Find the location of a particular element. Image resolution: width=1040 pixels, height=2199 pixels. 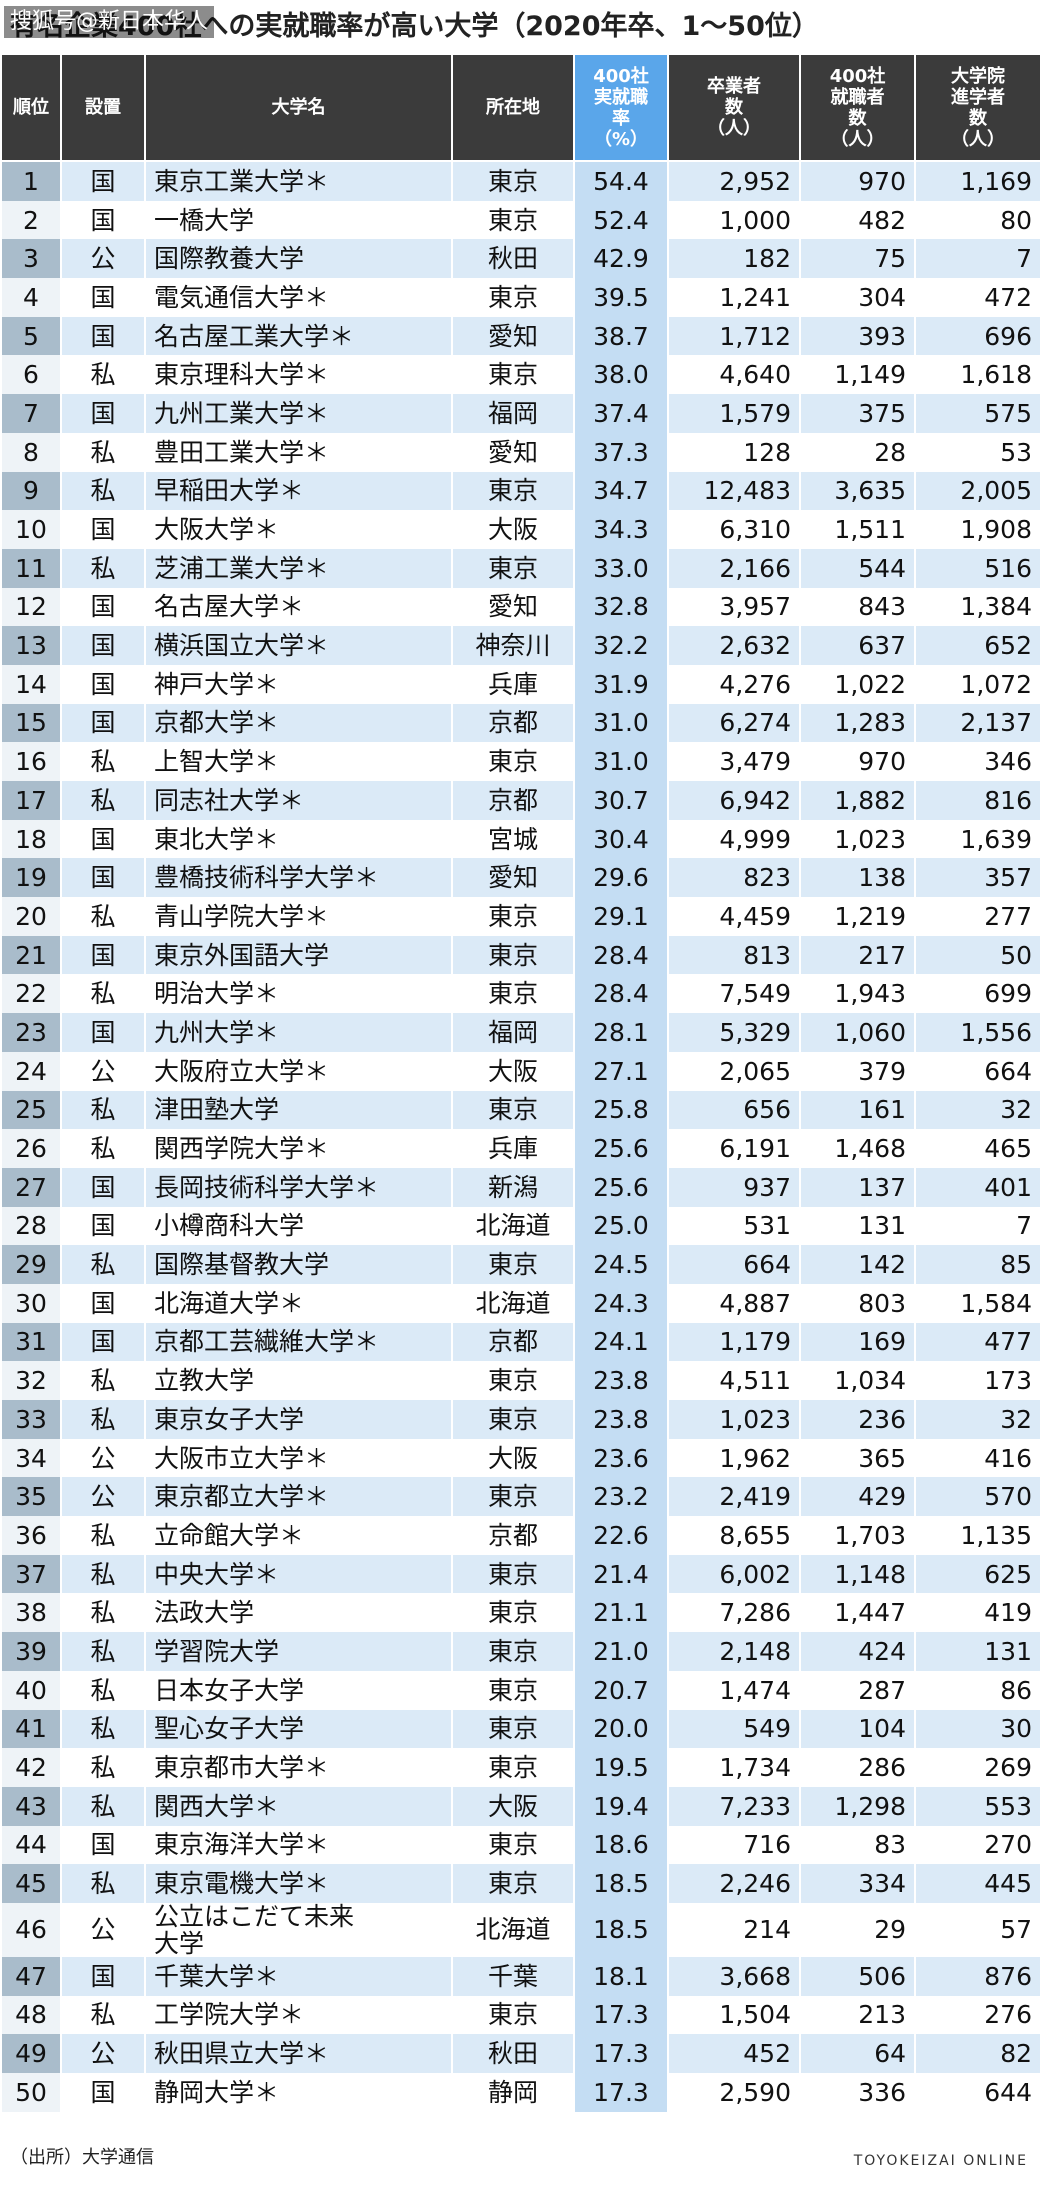

table-cell: 1,384 is located at coordinates (977, 607).